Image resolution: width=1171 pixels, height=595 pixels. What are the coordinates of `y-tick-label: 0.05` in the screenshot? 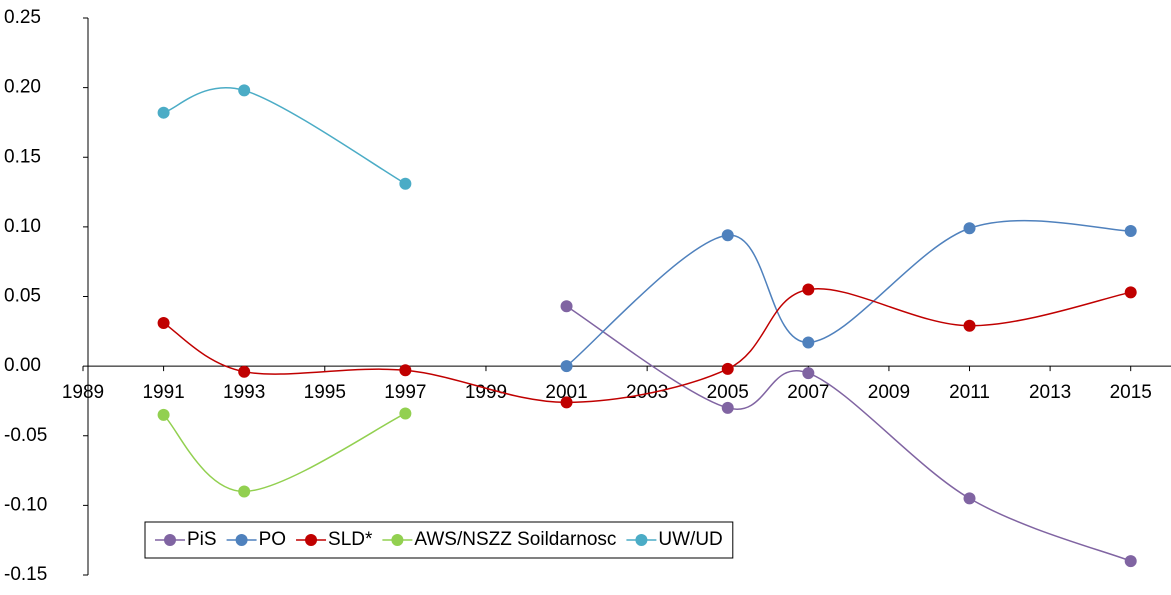 It's located at (22, 296).